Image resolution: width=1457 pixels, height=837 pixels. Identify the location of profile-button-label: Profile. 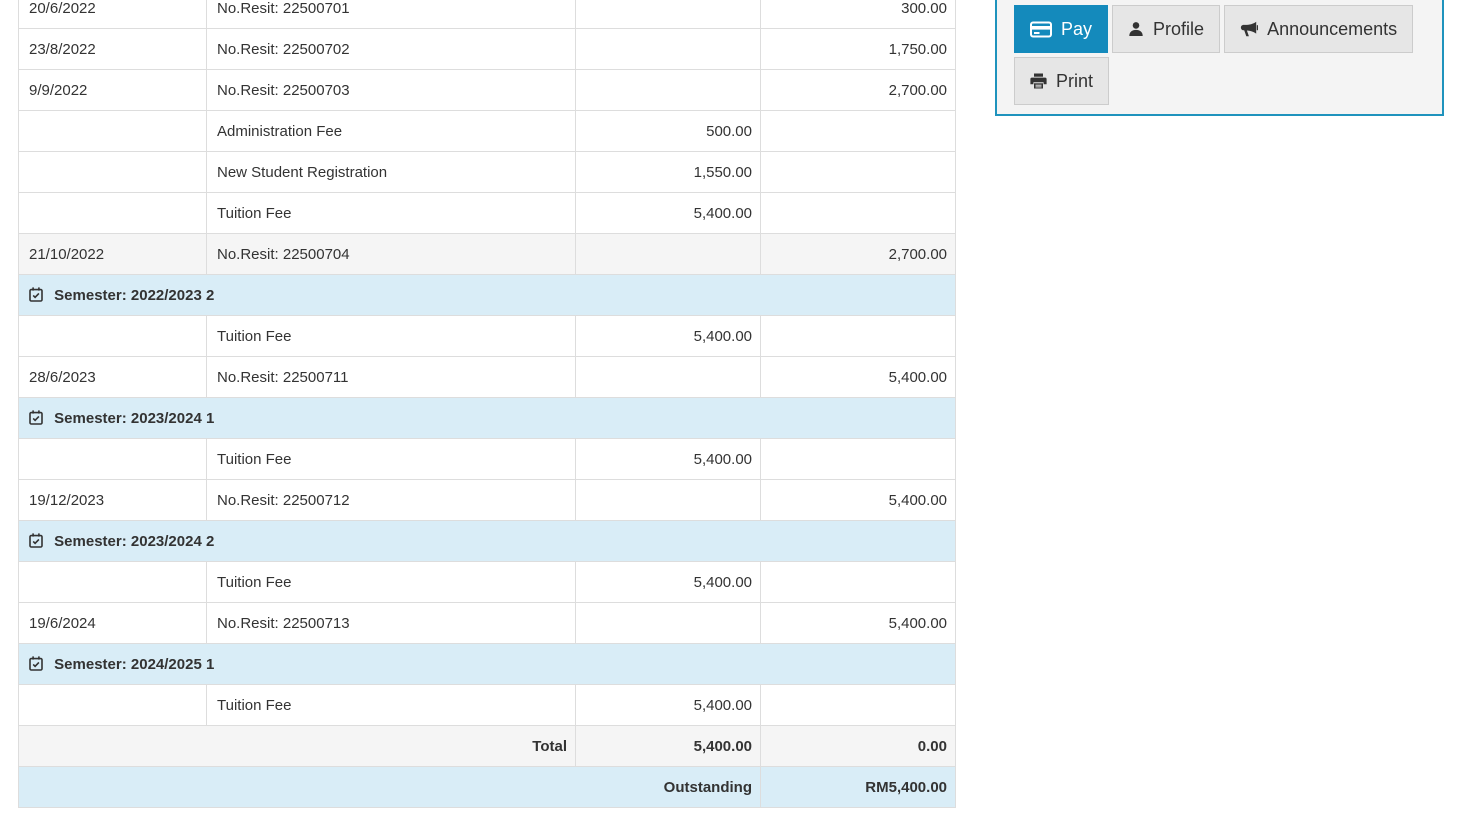
(1179, 29).